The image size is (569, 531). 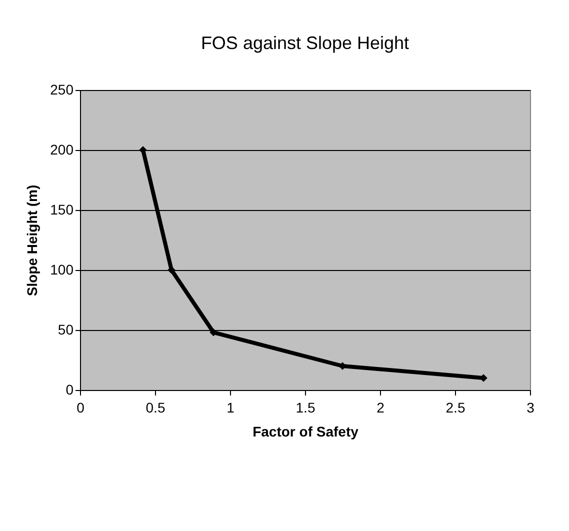 What do you see at coordinates (80, 408) in the screenshot?
I see `x-tick-label: 0` at bounding box center [80, 408].